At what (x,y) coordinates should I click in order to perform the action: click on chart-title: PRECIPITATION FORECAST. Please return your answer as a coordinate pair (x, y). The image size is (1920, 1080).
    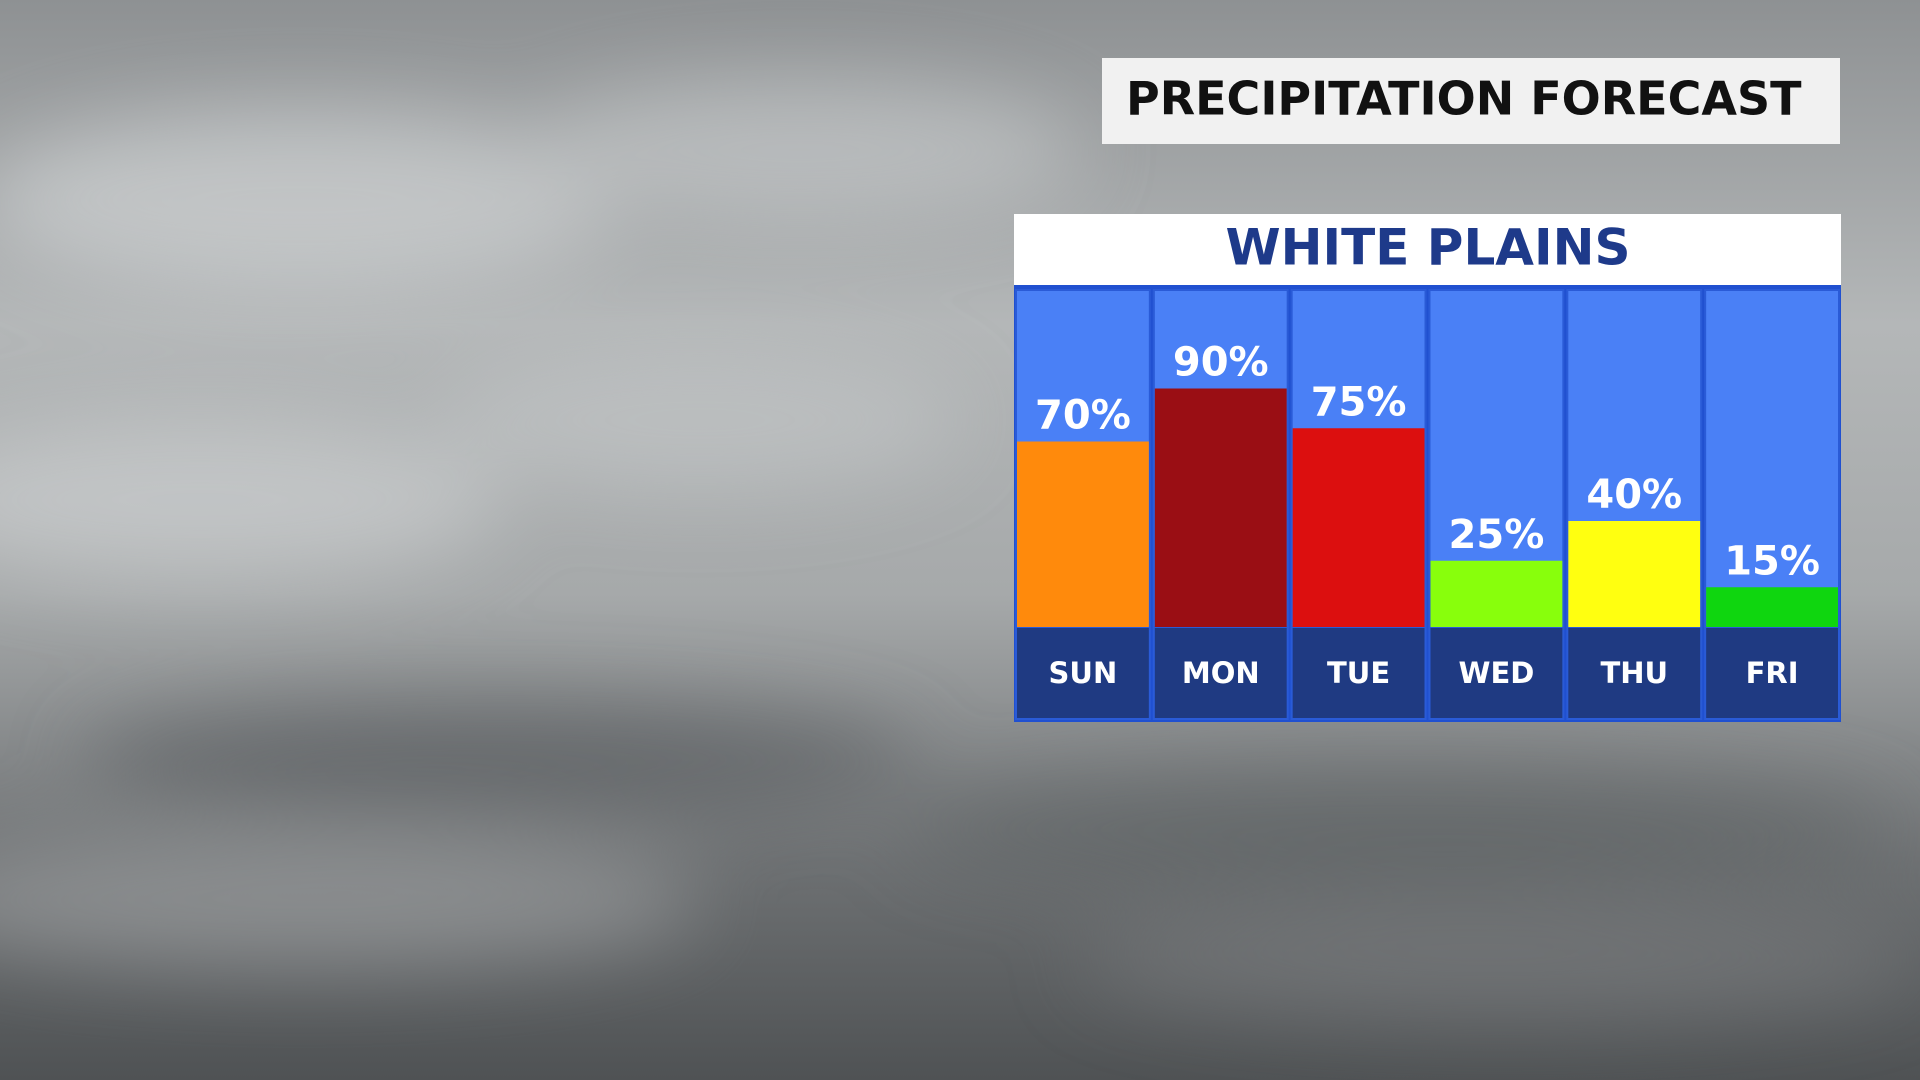
    Looking at the image, I should click on (1464, 99).